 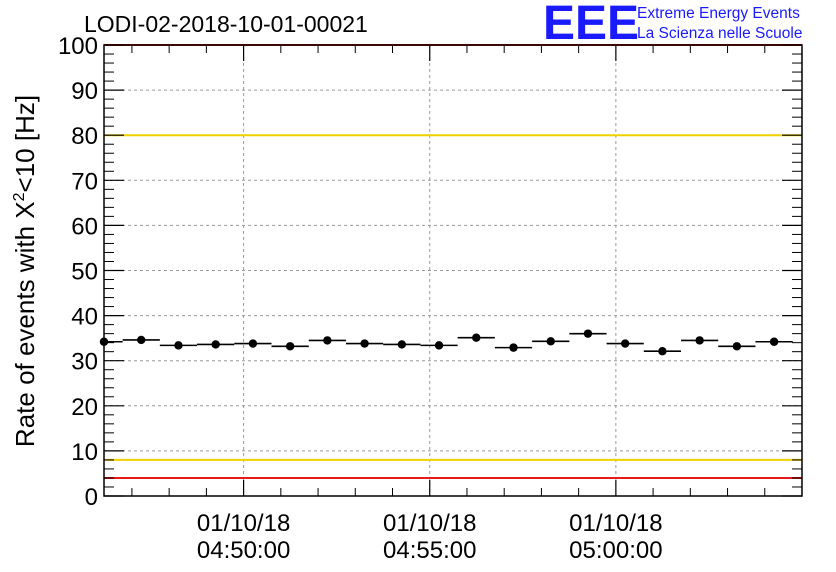 I want to click on y-tick-label: 60, so click(x=84, y=226).